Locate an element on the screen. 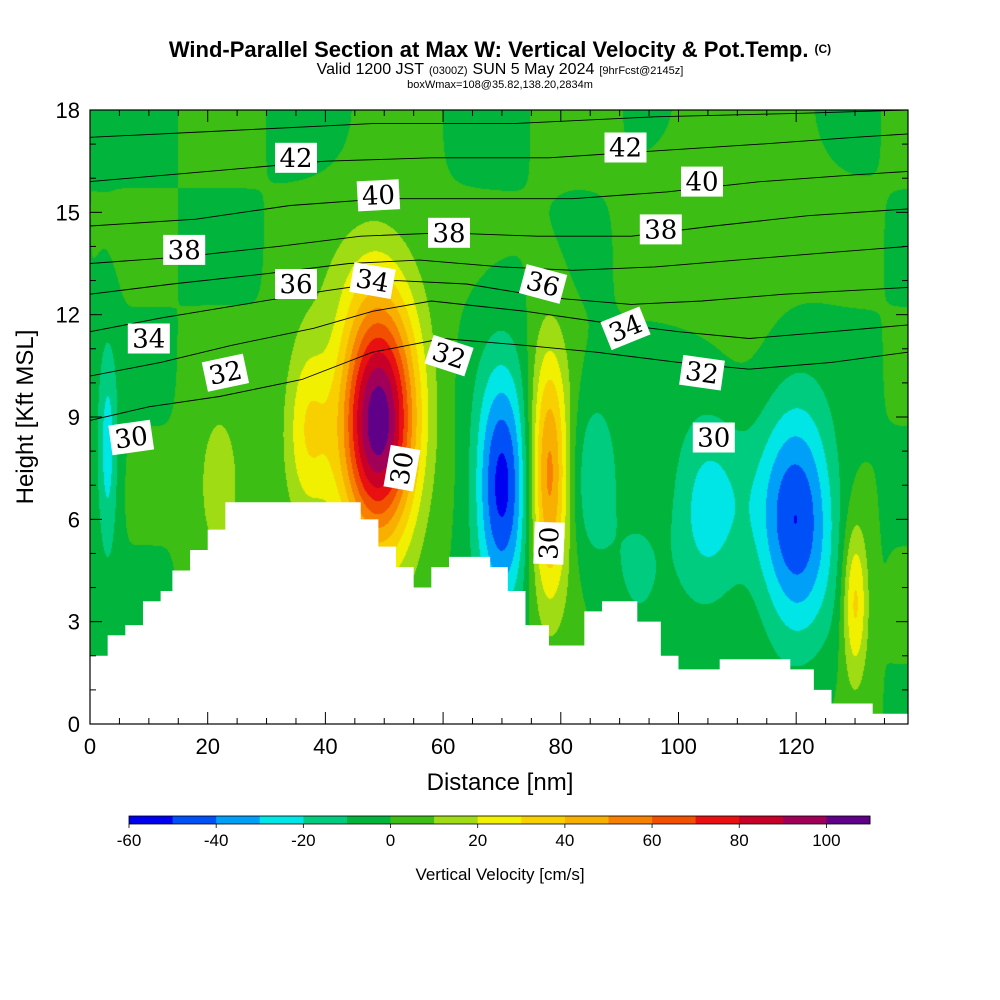 The image size is (1000, 1000). valid-zulu: (0300Z) is located at coordinates (448, 71).